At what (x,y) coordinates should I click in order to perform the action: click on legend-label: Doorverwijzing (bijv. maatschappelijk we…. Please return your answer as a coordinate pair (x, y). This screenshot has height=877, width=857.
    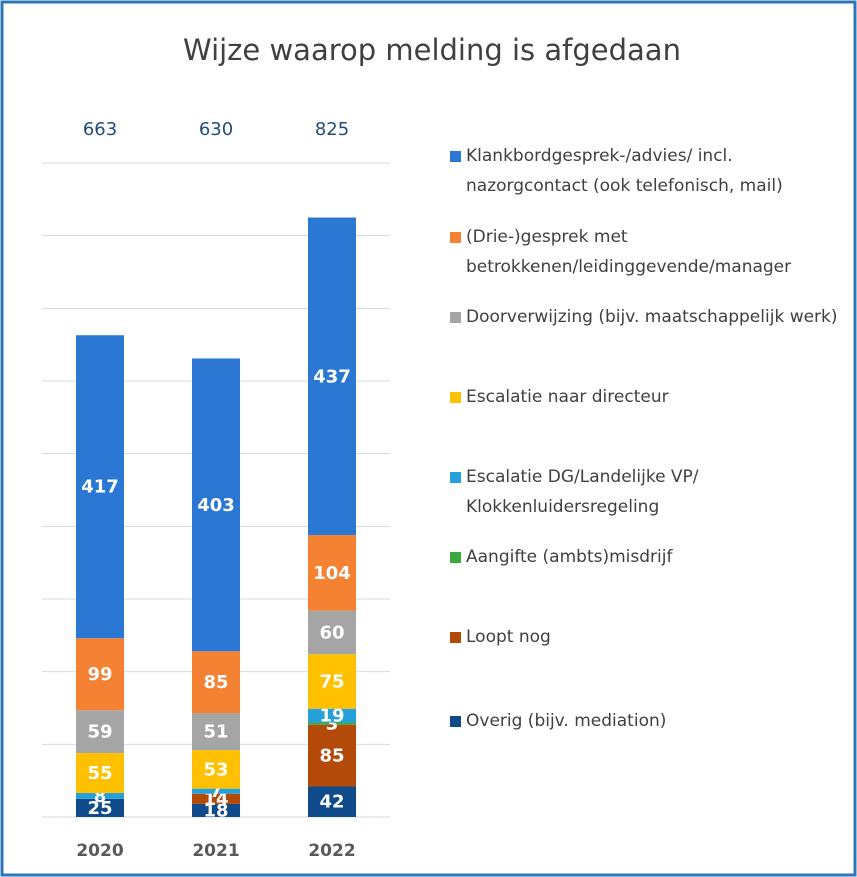
    Looking at the image, I should click on (652, 317).